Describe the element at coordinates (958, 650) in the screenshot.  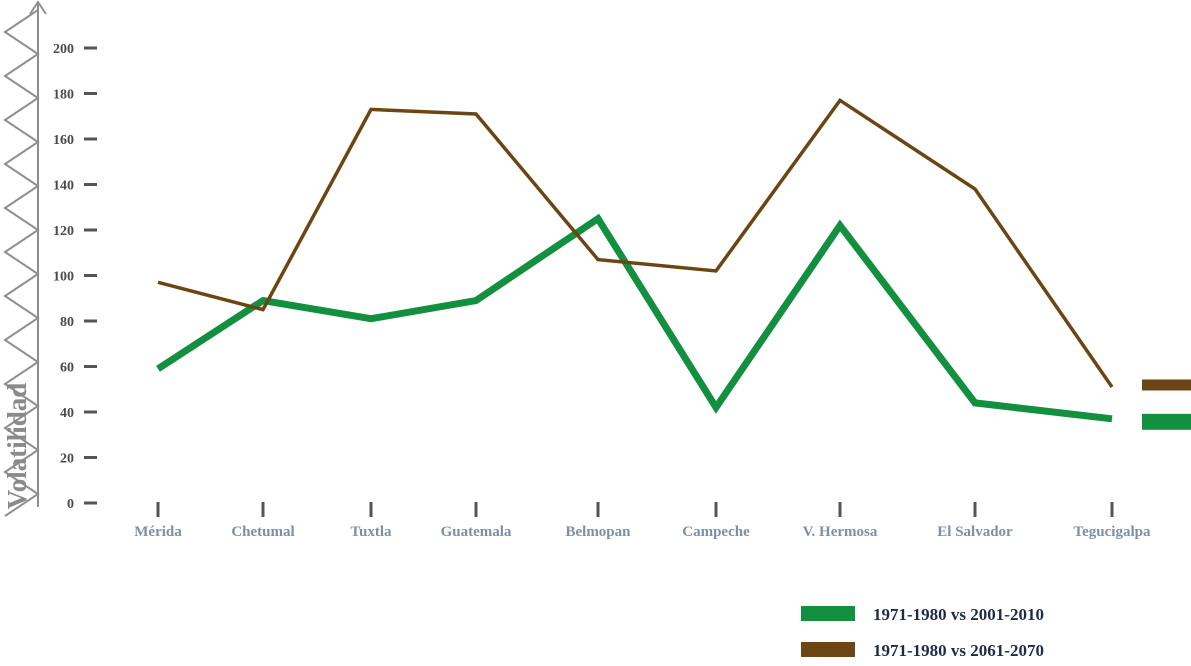
I see `legend-label-2: 1971-1980 vs 2061-2070` at that location.